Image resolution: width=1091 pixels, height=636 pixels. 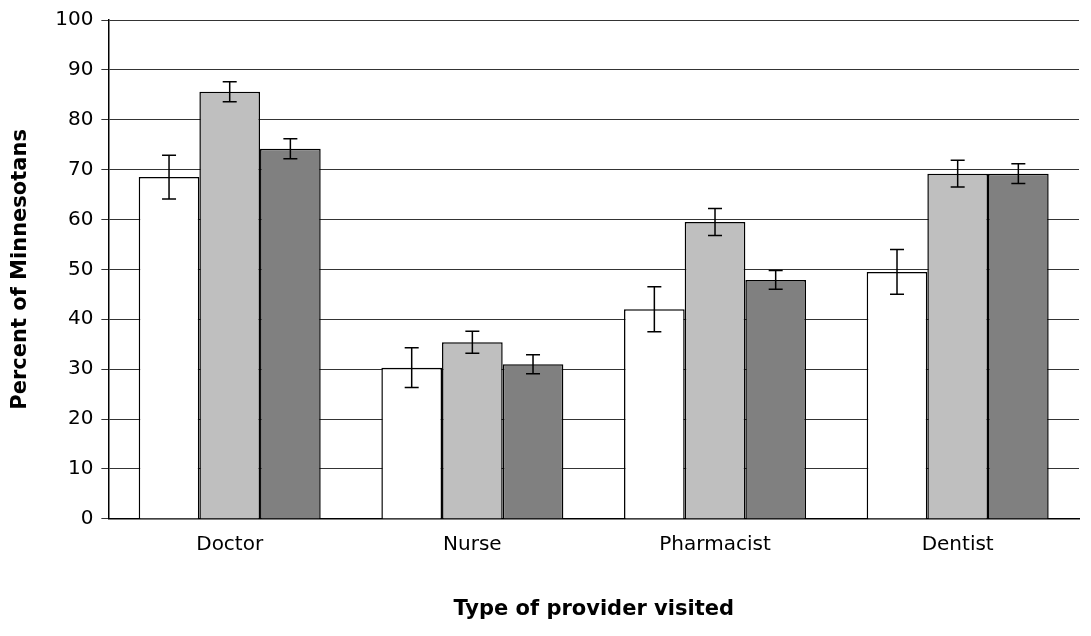 What do you see at coordinates (80, 317) in the screenshot?
I see `y-tick-label: 40` at bounding box center [80, 317].